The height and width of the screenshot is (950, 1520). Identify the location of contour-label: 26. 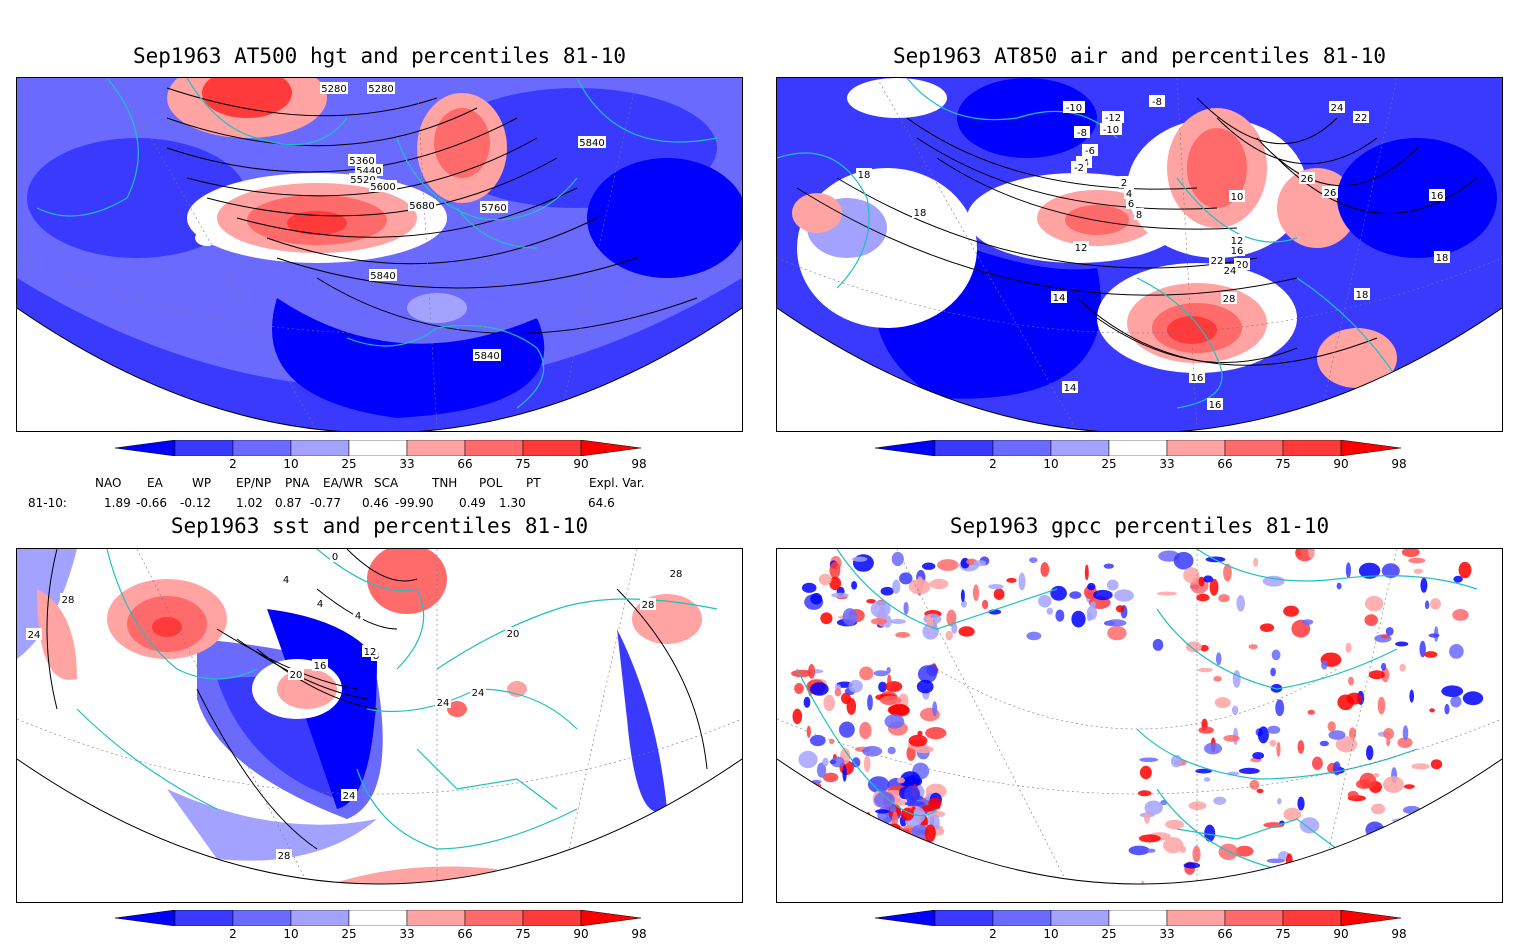
(1330, 193).